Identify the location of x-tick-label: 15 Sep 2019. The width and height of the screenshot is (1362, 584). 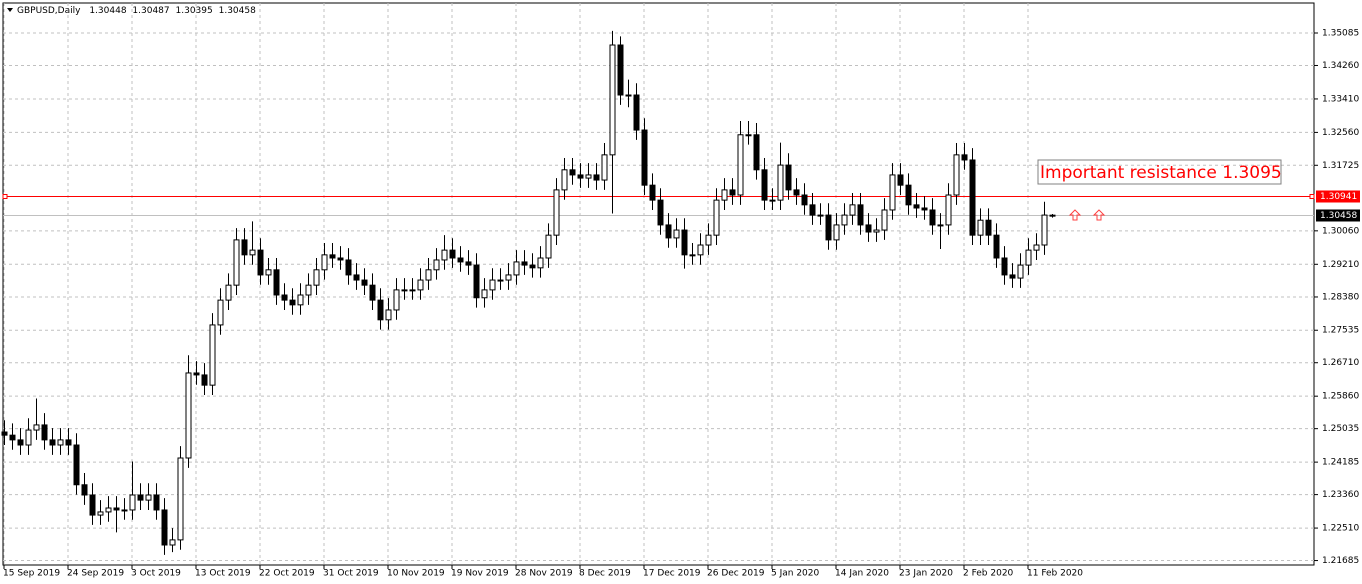
(31, 574).